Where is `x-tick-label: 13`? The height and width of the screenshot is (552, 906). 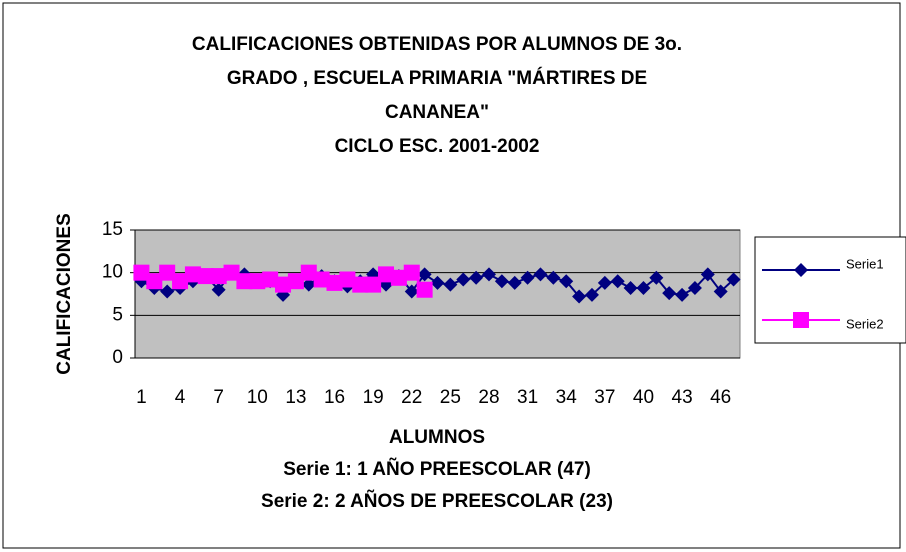 x-tick-label: 13 is located at coordinates (295, 397).